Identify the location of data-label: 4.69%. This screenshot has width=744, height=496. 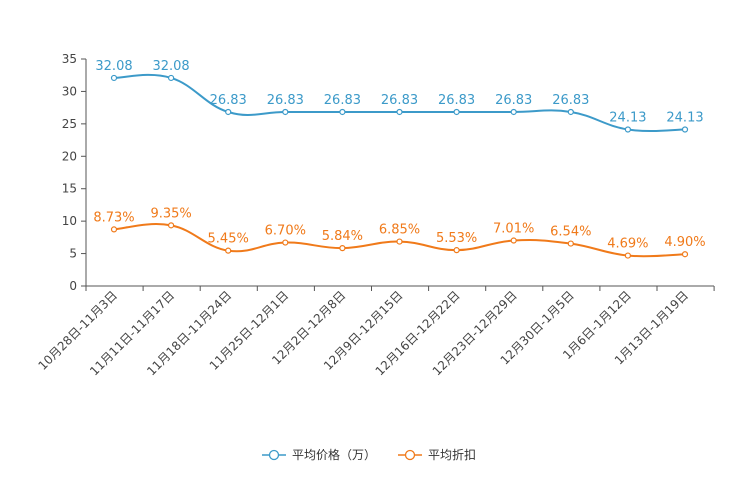
(627, 244).